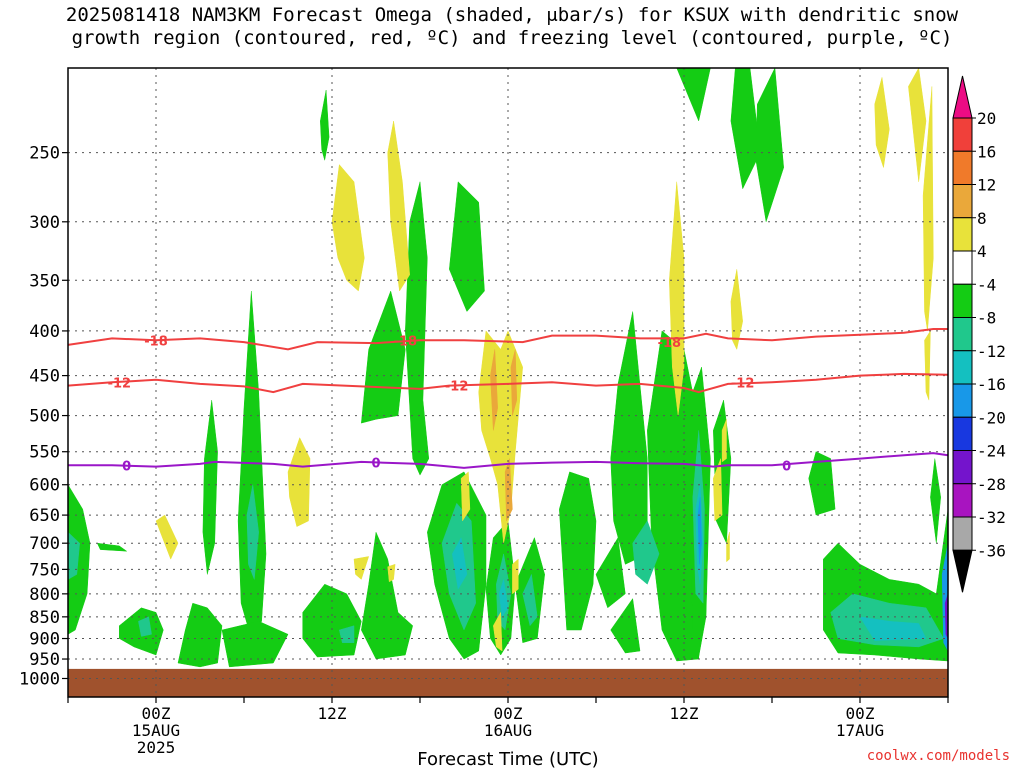  What do you see at coordinates (938, 756) in the screenshot?
I see `credit-link: coolwx.com/models` at bounding box center [938, 756].